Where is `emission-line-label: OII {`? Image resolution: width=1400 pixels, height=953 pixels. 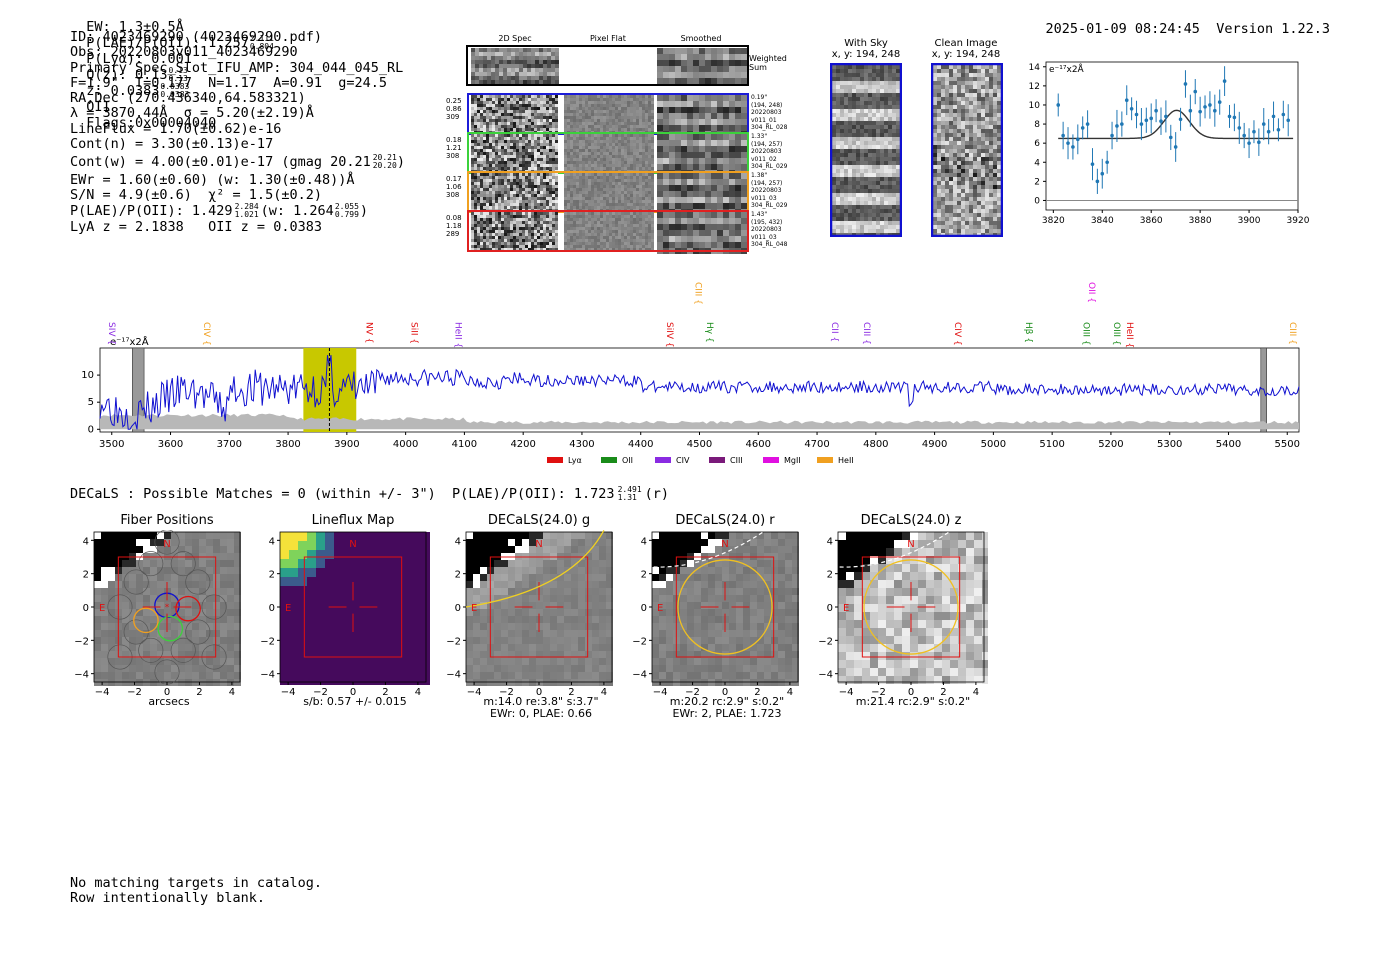 emission-line-label: OII { is located at coordinates (1091, 292).